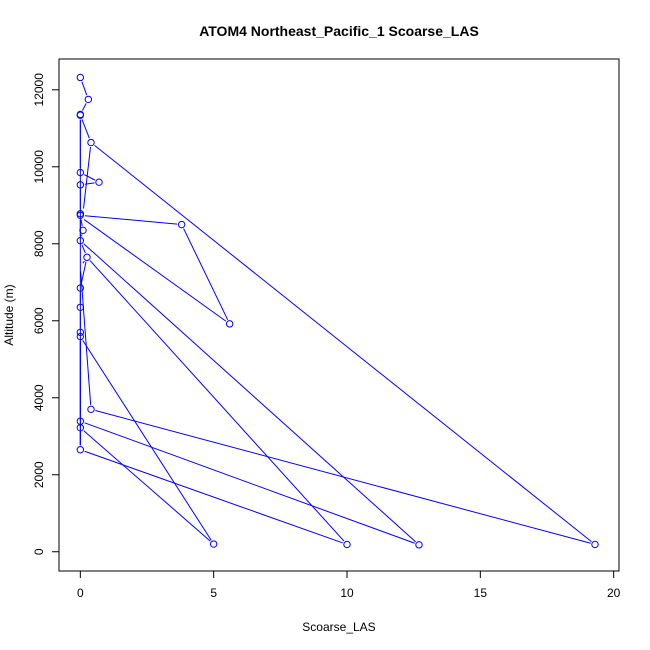 The image size is (650, 650). Describe the element at coordinates (39, 320) in the screenshot. I see `y-tick-label: 6000` at that location.